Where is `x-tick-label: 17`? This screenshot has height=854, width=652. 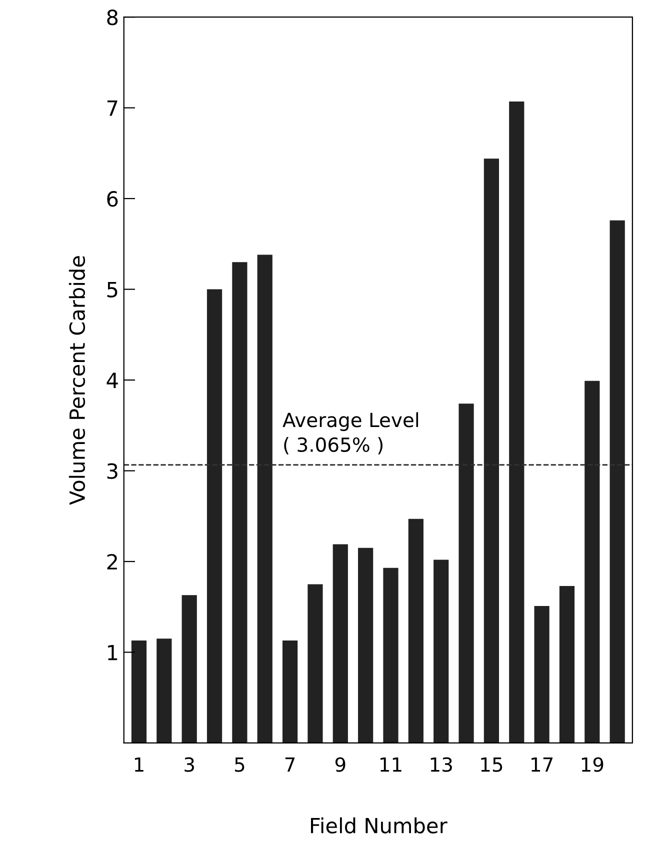
x-tick-label: 17 is located at coordinates (542, 764).